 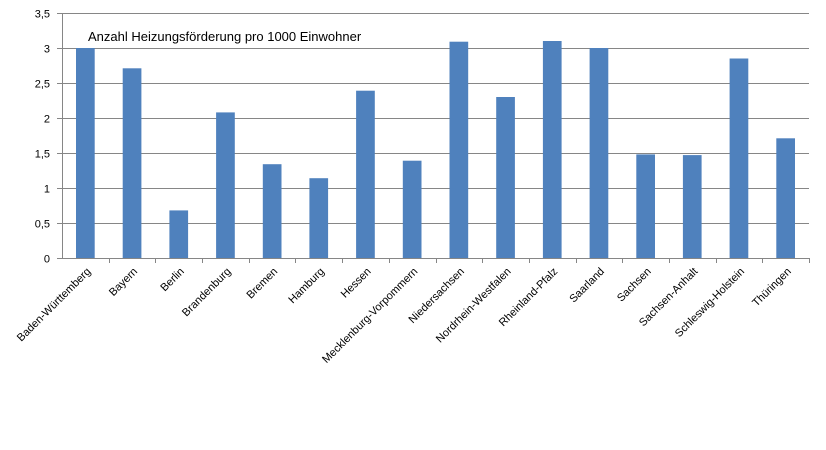 What do you see at coordinates (370, 316) in the screenshot?
I see `x-tick-label: Mecklenburg-Vorpommern` at bounding box center [370, 316].